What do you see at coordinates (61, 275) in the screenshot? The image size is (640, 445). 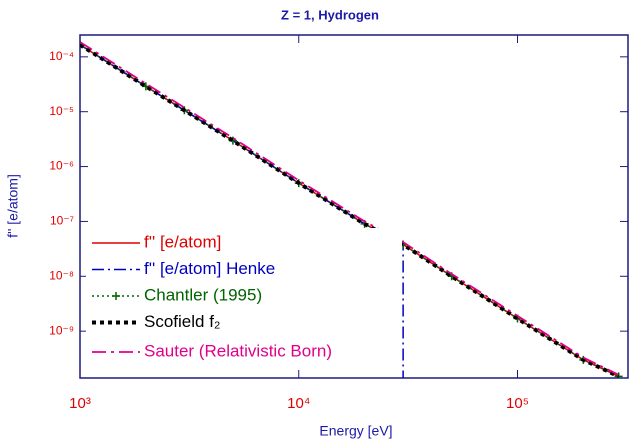 I see `y-tick-label: 10⁻⁸` at bounding box center [61, 275].